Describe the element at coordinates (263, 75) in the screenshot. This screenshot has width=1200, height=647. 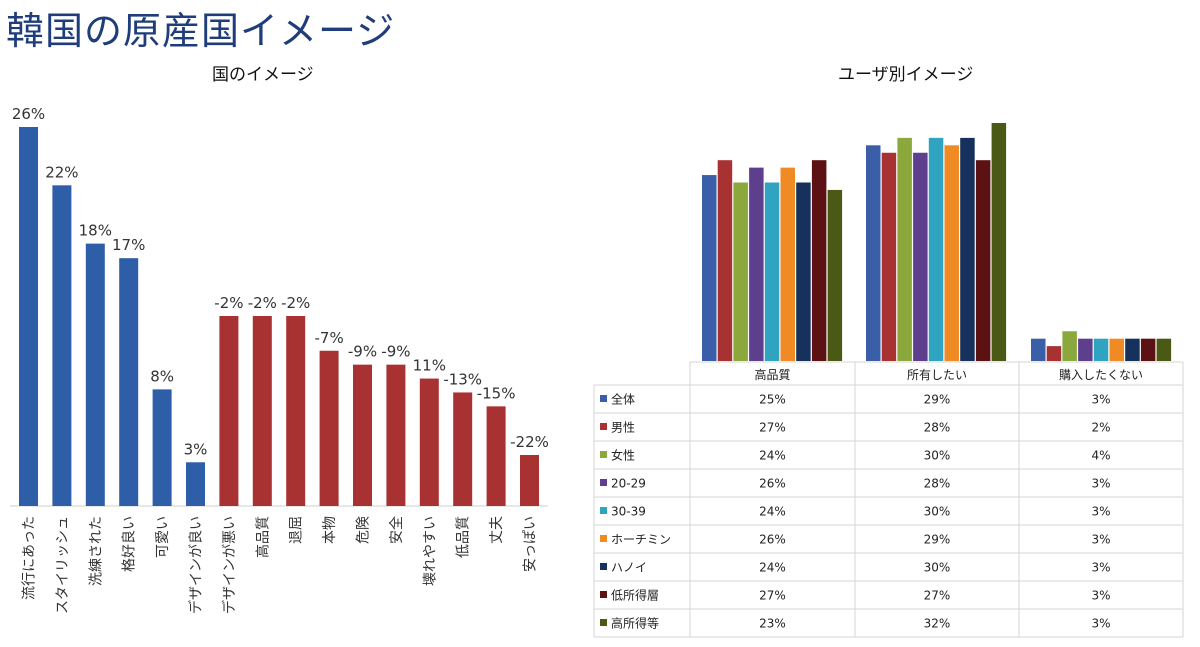
I see `left-chart-title: 国のイメージ` at that location.